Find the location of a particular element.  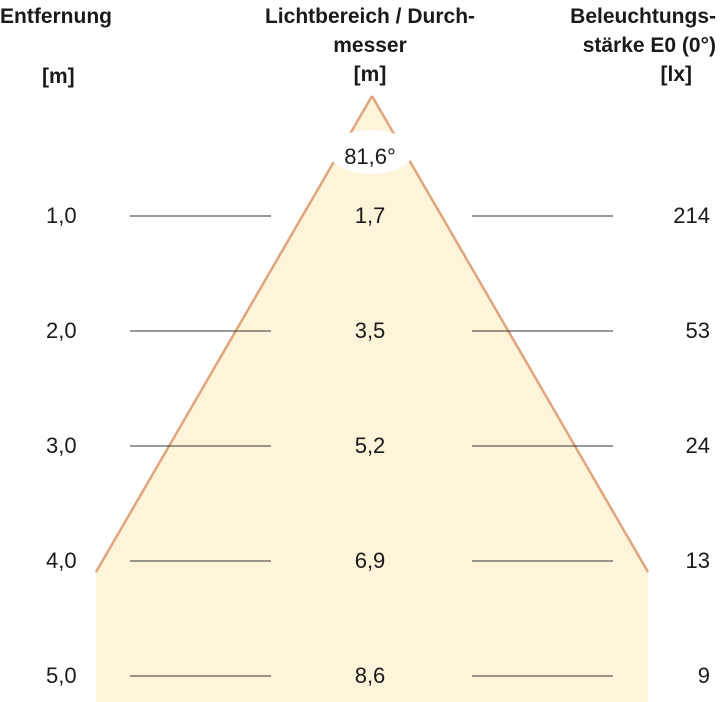

distance-value-1: 1,0 is located at coordinates (61, 215).